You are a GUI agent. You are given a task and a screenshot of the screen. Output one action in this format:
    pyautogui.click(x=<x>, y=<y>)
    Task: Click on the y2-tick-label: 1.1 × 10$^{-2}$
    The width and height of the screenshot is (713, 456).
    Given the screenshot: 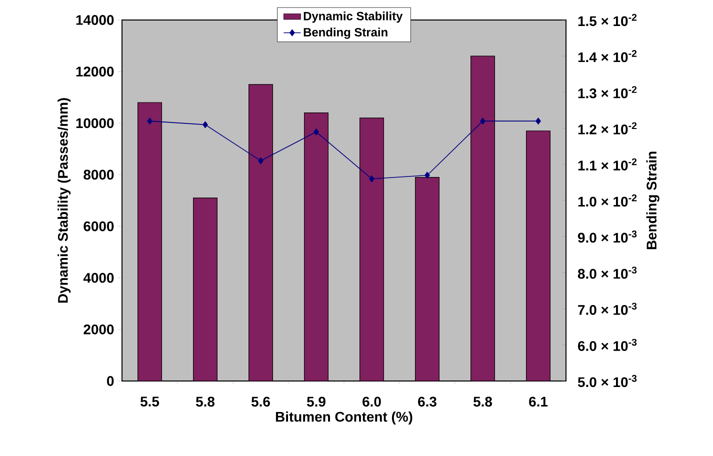 What is the action you would take?
    pyautogui.click(x=607, y=164)
    